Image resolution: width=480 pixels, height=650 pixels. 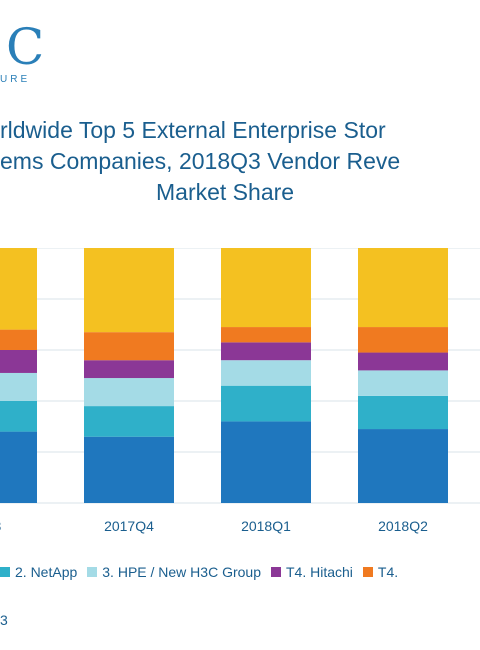 What do you see at coordinates (129, 526) in the screenshot?
I see `x-tick-label: 2017Q4` at bounding box center [129, 526].